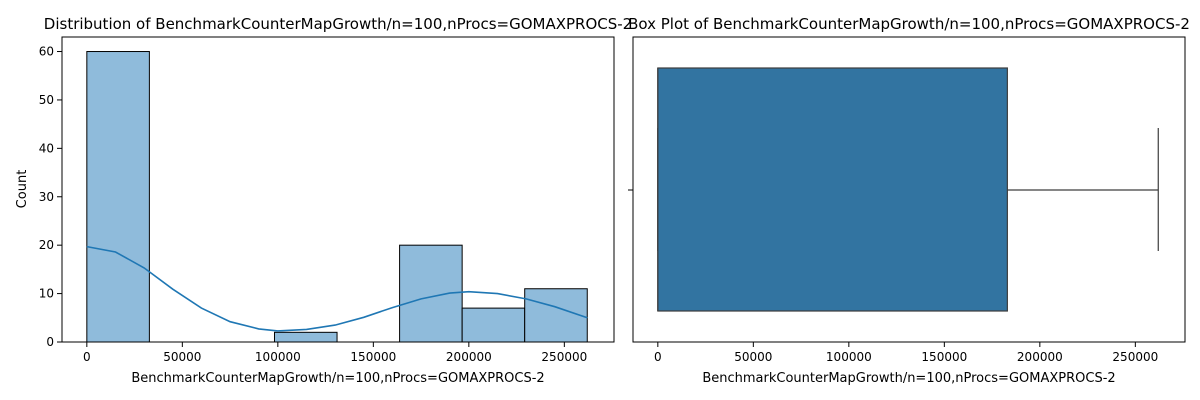 Image resolution: width=1200 pixels, height=400 pixels. What do you see at coordinates (87, 357) in the screenshot?
I see `histogram-x-tick-label: 0` at bounding box center [87, 357].